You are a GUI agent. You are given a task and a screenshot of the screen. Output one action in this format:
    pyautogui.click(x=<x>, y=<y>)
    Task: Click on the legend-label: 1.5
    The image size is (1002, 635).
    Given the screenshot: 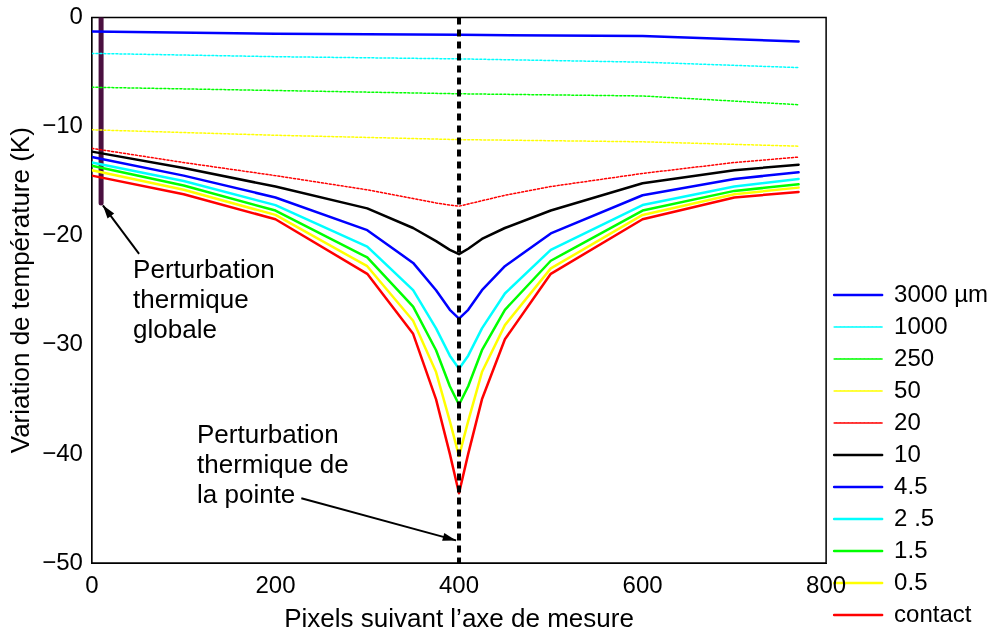 What is the action you would take?
    pyautogui.click(x=911, y=549)
    